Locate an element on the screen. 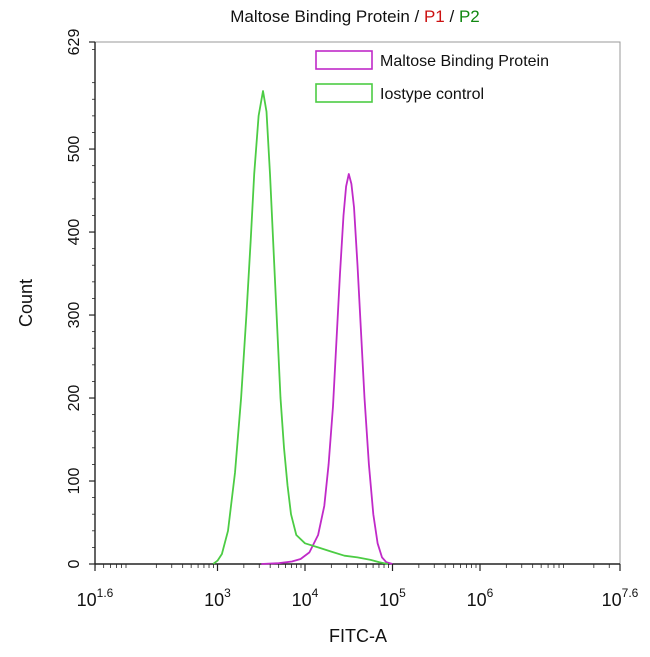 Image resolution: width=650 pixels, height=657 pixels. y-tick-label: 629 is located at coordinates (74, 42).